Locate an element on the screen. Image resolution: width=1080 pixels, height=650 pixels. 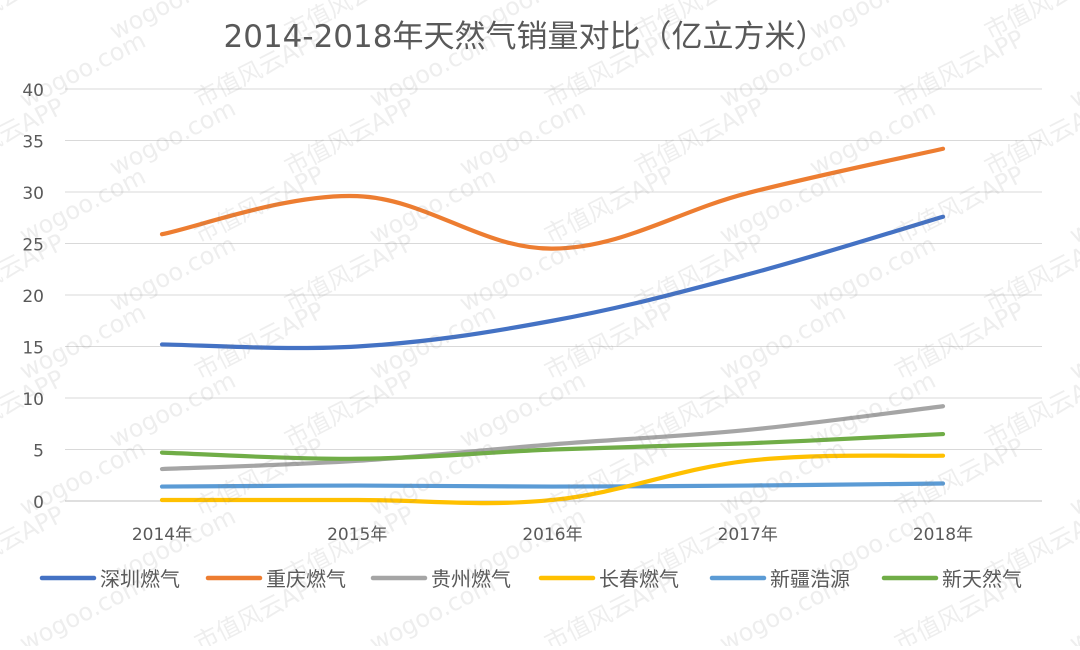
y-tick-label: 20 is located at coordinates (33, 297).